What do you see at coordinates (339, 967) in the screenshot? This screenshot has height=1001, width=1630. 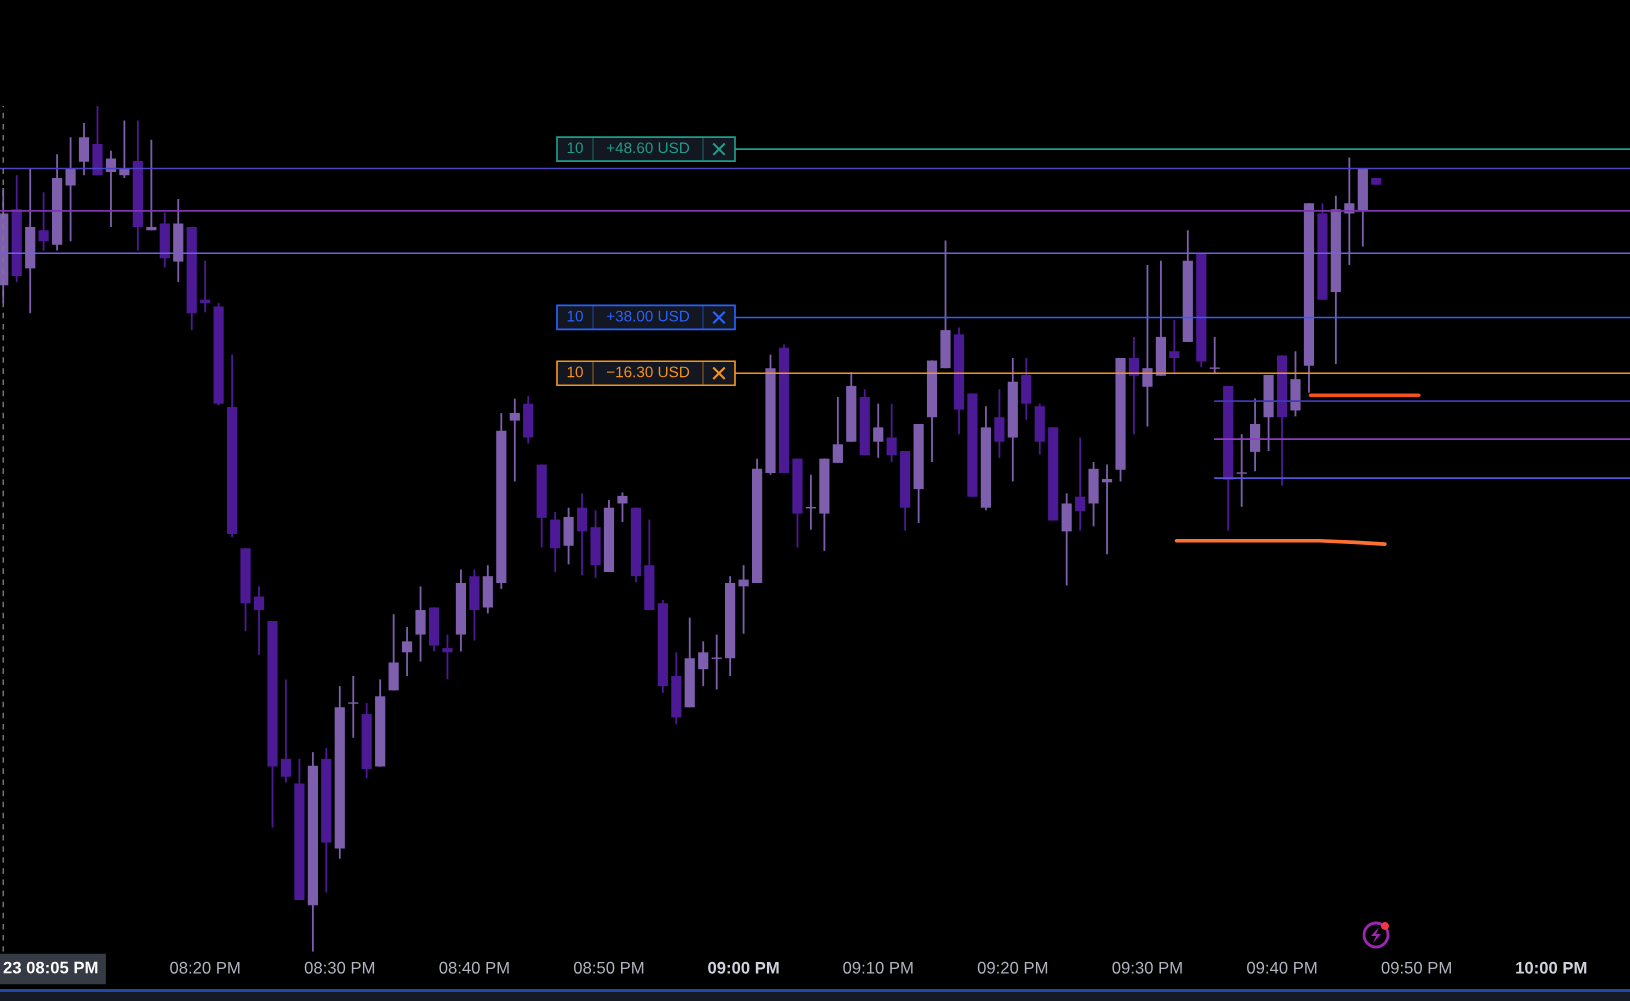 I see `x-tick-label: 08:30 PM` at bounding box center [339, 967].